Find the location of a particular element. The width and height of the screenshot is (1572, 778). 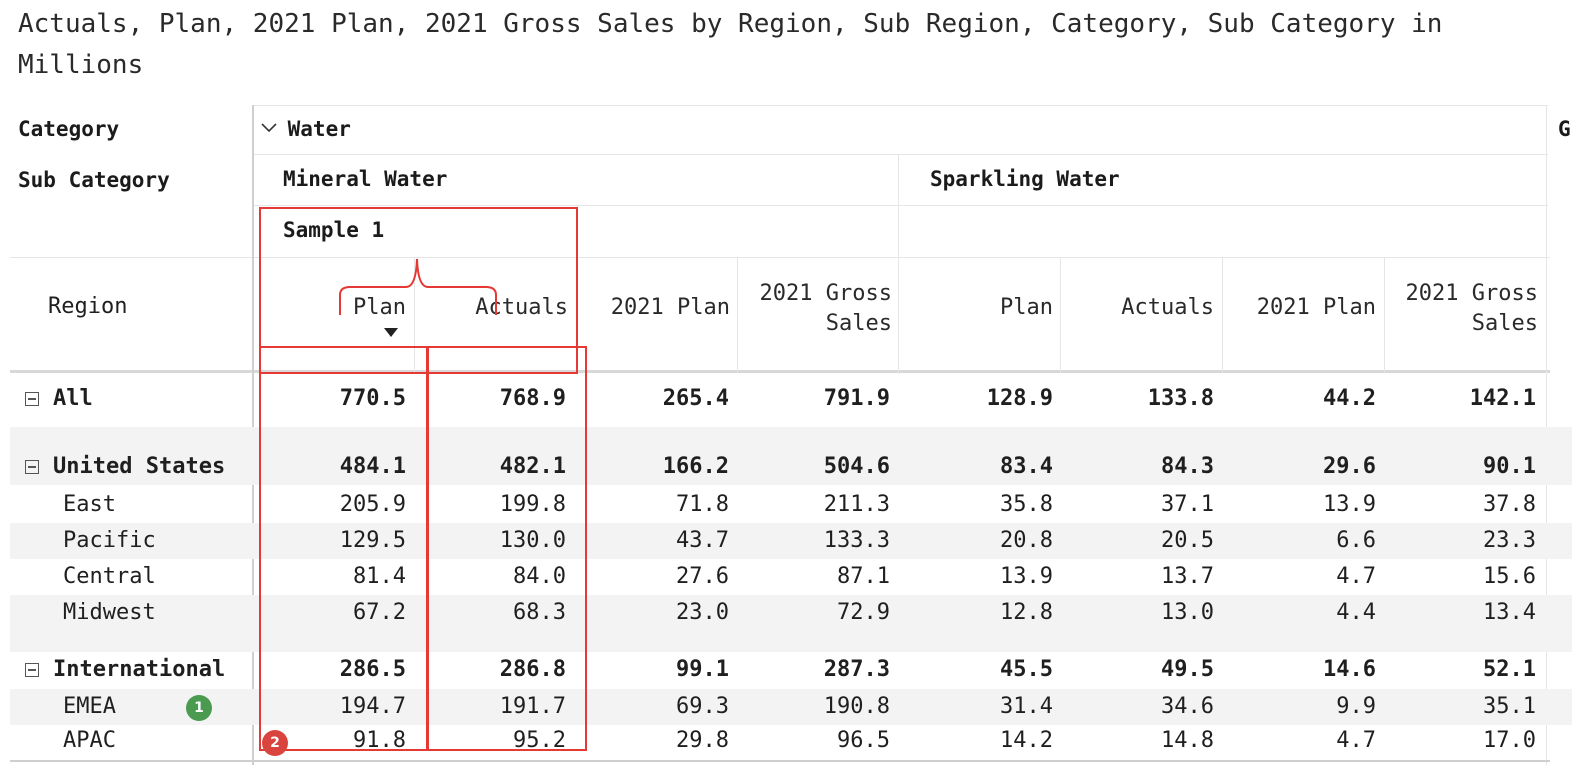

annotation-box-plan-column is located at coordinates (344, 548).